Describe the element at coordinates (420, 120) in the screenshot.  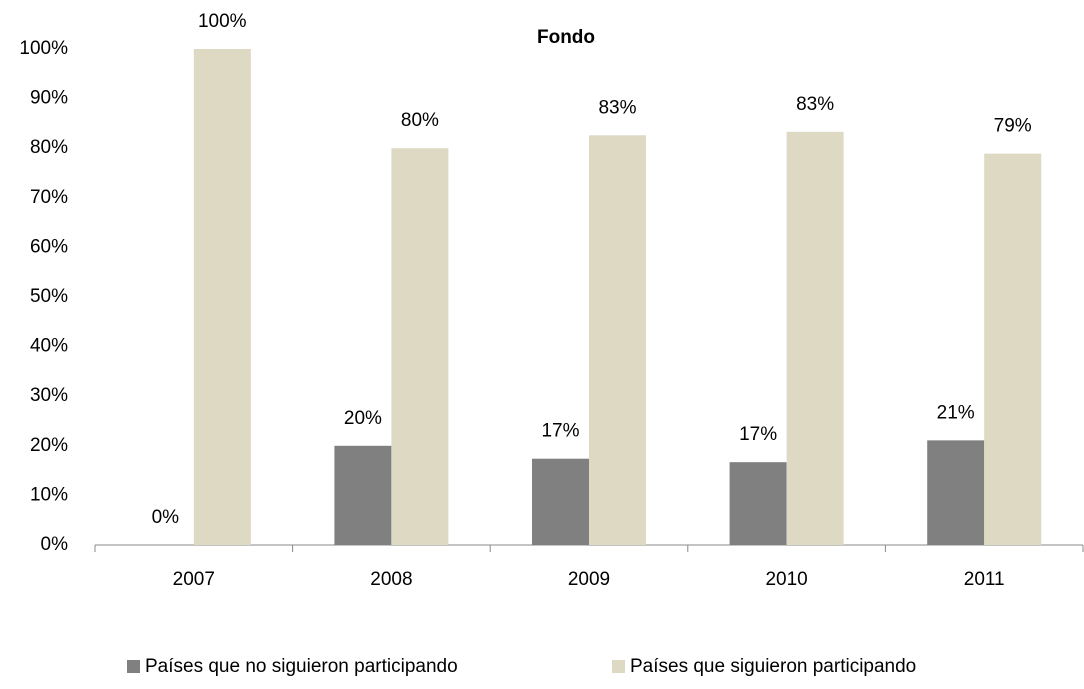
I see `data-label: 80%` at that location.